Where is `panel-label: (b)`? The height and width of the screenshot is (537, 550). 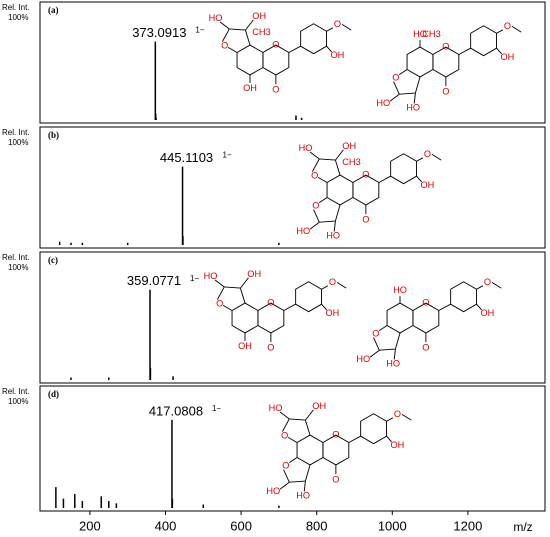
panel-label: (b) is located at coordinates (53, 135).